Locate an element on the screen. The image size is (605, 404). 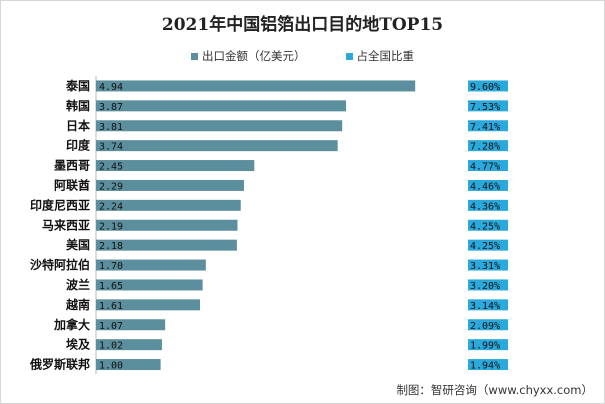
share-value-label: 9.60% is located at coordinates (485, 87).